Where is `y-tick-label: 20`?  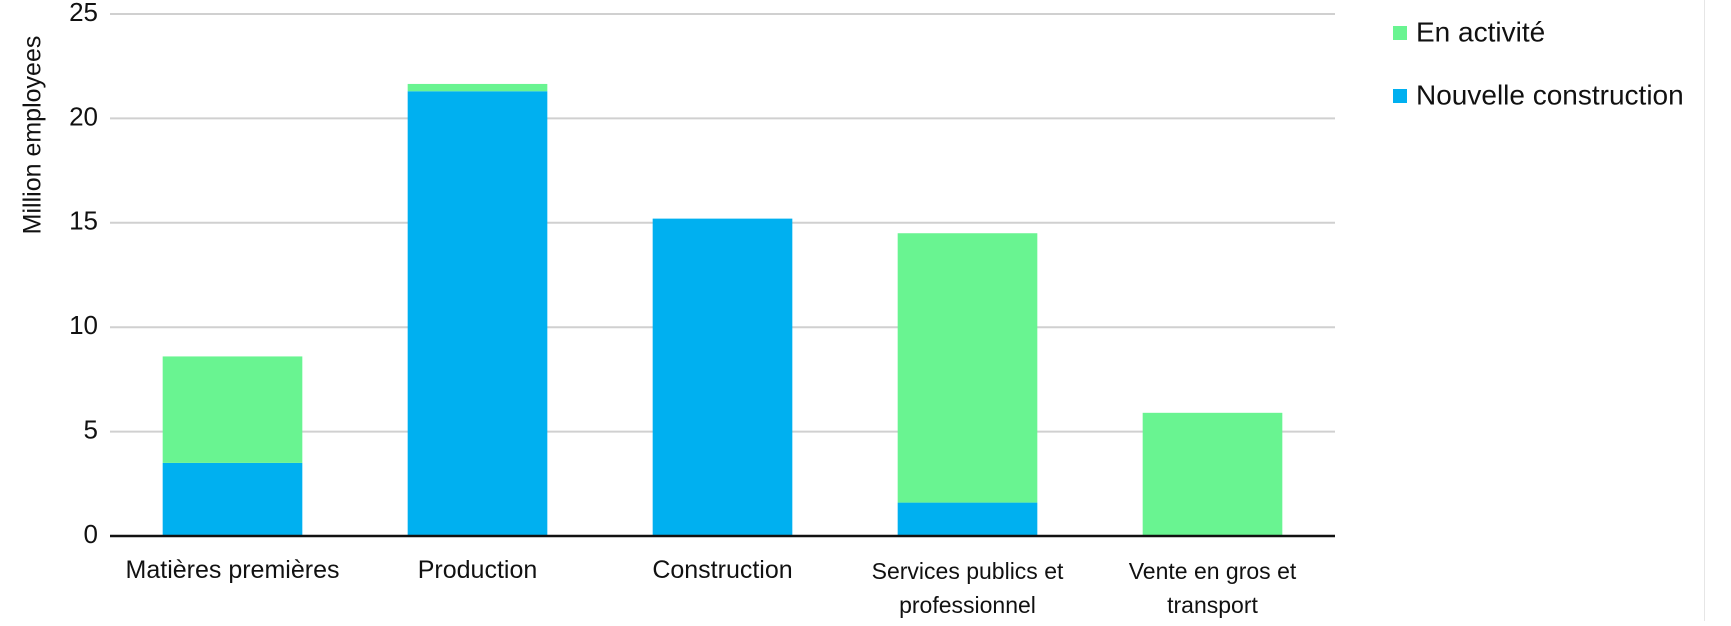 y-tick-label: 20 is located at coordinates (83, 116).